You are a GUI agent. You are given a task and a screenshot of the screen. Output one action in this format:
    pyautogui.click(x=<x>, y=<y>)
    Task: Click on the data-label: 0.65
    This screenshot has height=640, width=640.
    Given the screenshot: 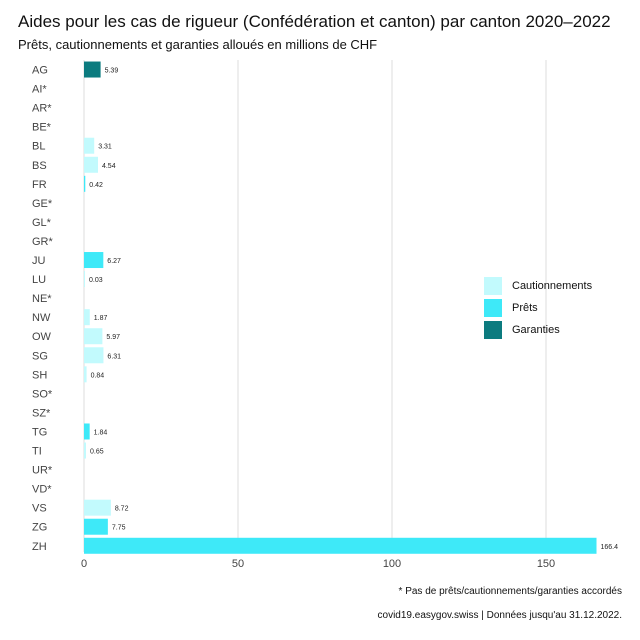 What is the action you would take?
    pyautogui.click(x=97, y=452)
    